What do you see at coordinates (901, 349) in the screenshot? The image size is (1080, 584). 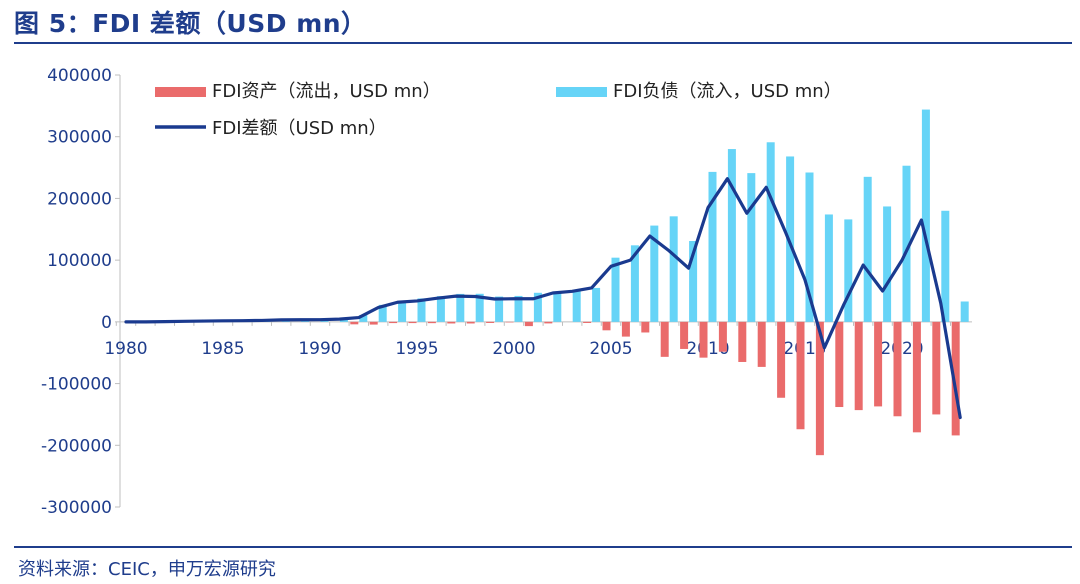 I see `x-tick-label: 2020` at bounding box center [901, 349].